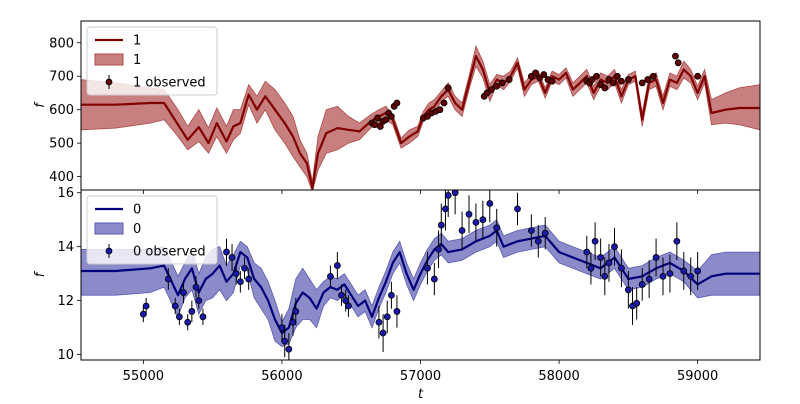 This screenshot has width=800, height=404. I want to click on legend-point-swatch, so click(109, 82).